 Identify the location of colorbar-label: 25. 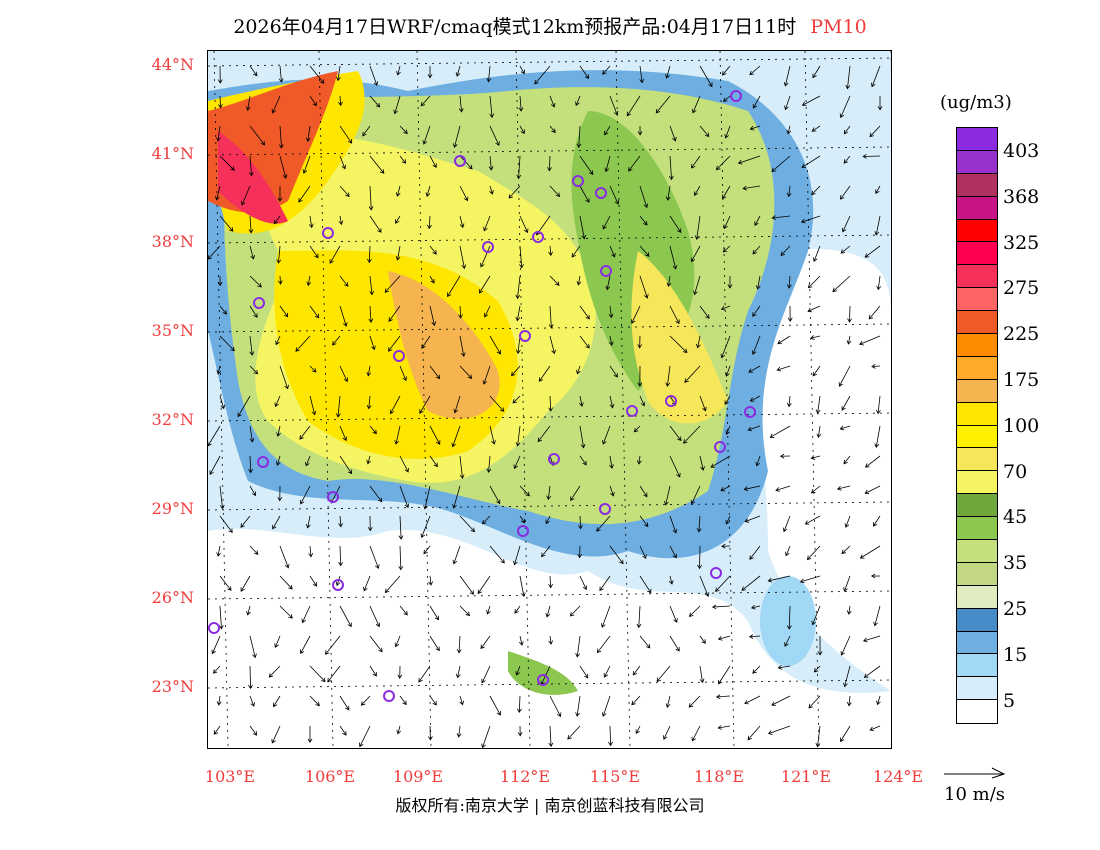
(1015, 609).